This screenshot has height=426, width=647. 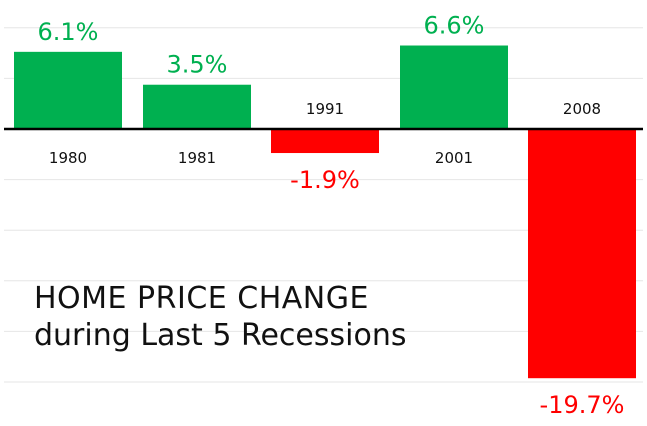 What do you see at coordinates (454, 87) in the screenshot?
I see `bar-2001` at bounding box center [454, 87].